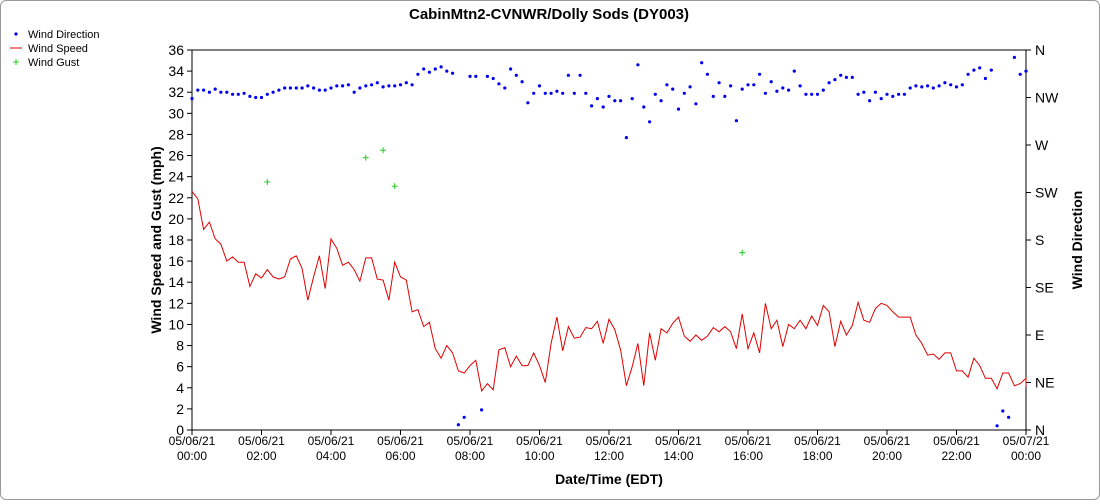 This screenshot has height=504, width=1100. Describe the element at coordinates (64, 35) in the screenshot. I see `legend-label-direction: Wind Direction` at that location.